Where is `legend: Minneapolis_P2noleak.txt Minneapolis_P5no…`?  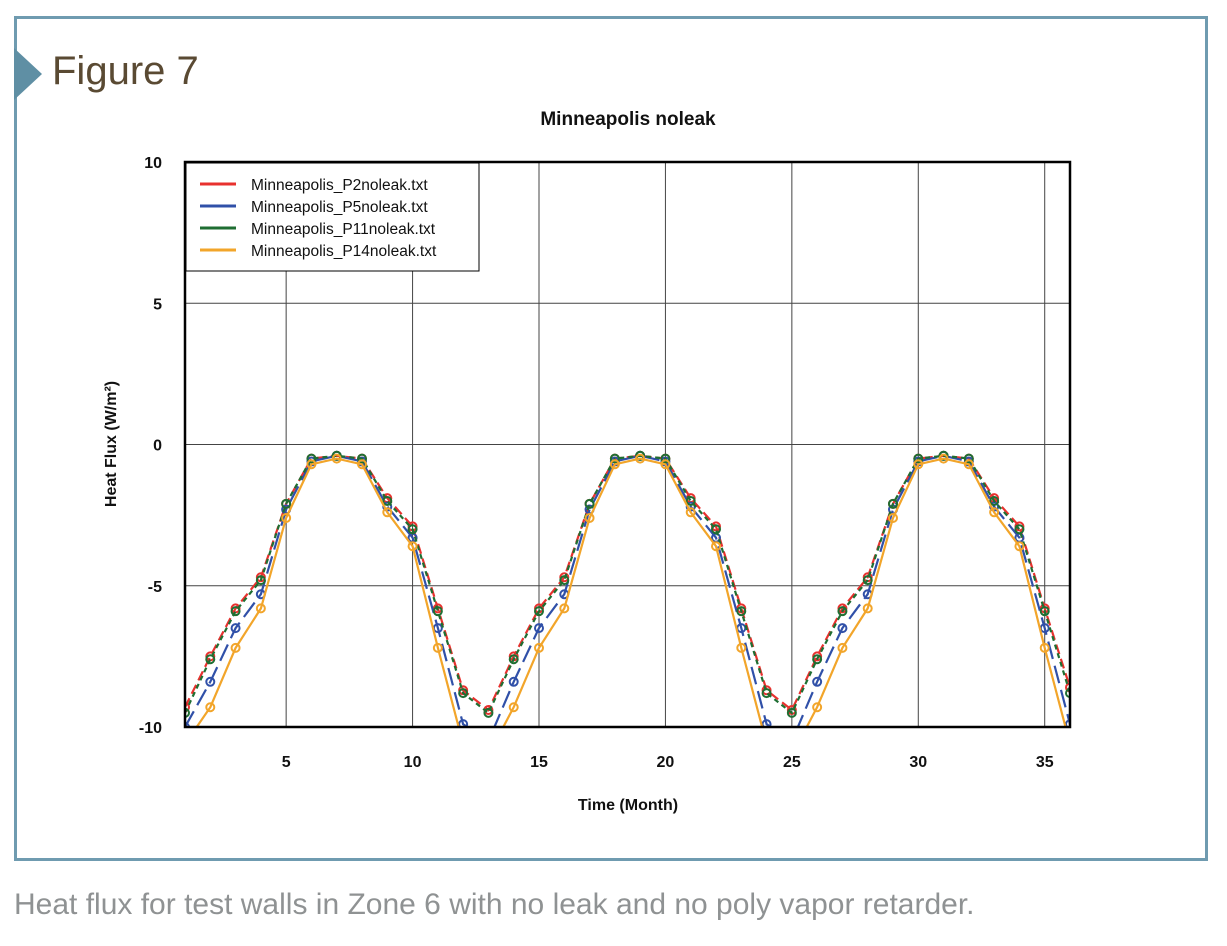 legend: Minneapolis_P2noleak.txt Minneapolis_P5no… is located at coordinates (332, 217).